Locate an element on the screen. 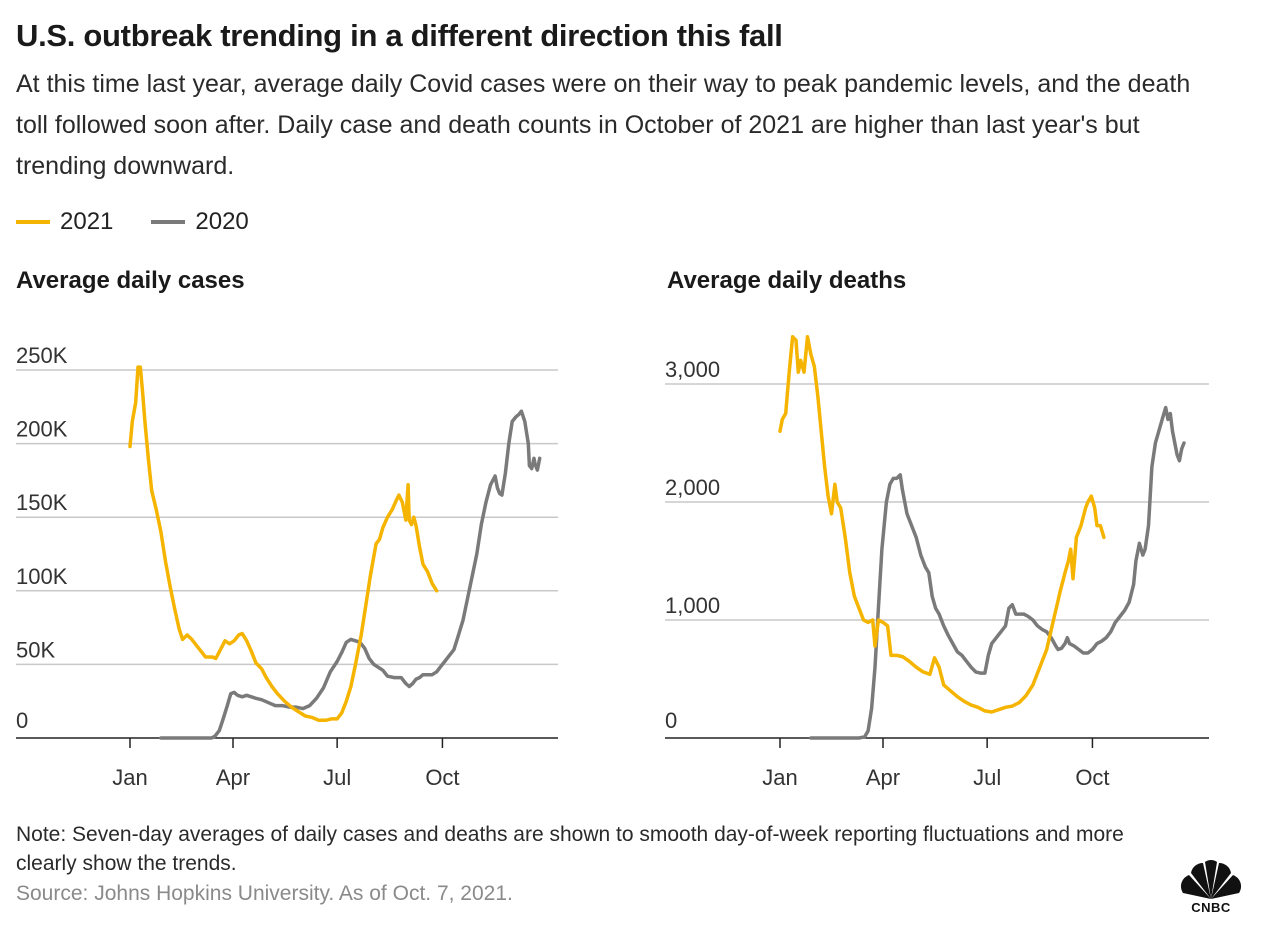  cases-y-tick-label: 150K is located at coordinates (42, 502).